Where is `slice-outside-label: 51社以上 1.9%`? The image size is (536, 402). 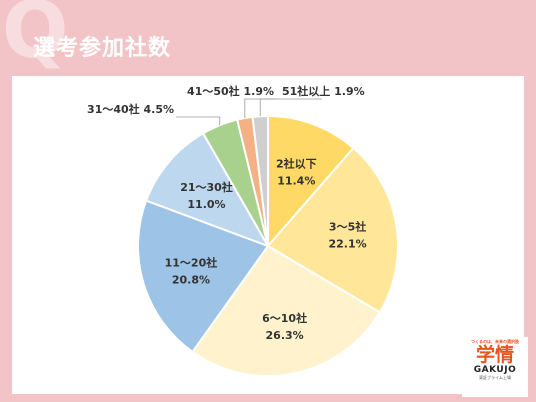 slice-outside-label: 51社以上 1.9% is located at coordinates (323, 91).